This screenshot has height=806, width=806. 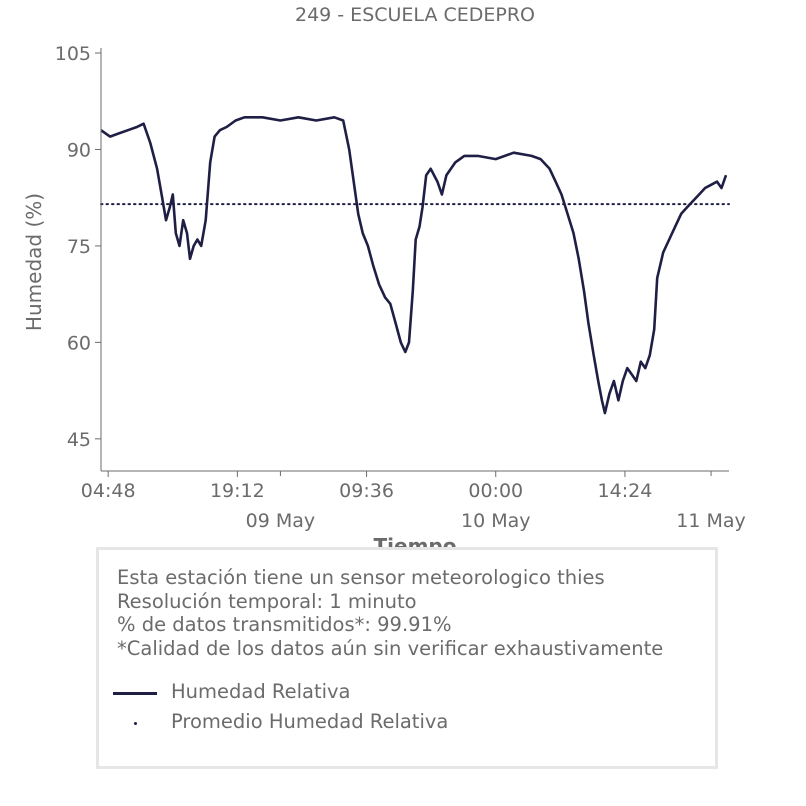 What do you see at coordinates (261, 691) in the screenshot?
I see `legend-label-humidity: Humedad Relativa` at bounding box center [261, 691].